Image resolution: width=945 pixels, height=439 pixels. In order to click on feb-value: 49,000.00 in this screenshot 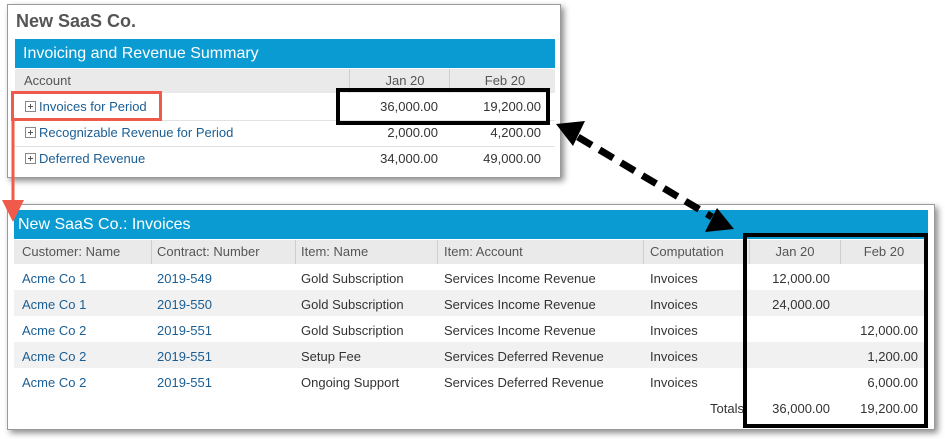, I will do `click(512, 158)`.